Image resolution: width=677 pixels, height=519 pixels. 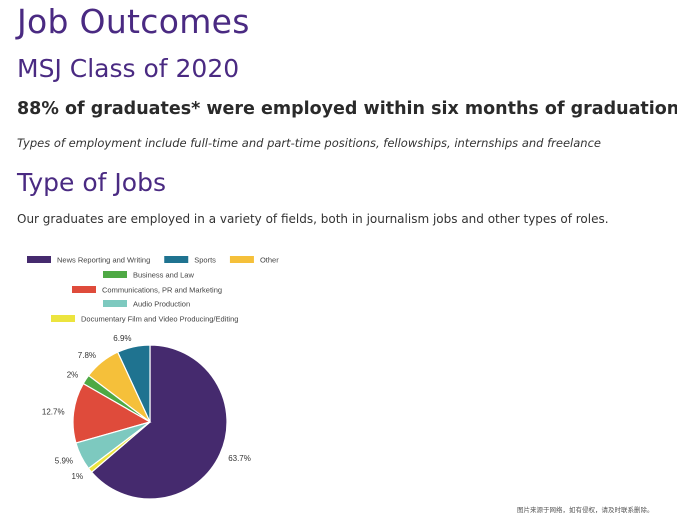 I want to click on watermark-text: 图片来源于网络，如有侵权，请及时联系删除。, so click(x=585, y=510).